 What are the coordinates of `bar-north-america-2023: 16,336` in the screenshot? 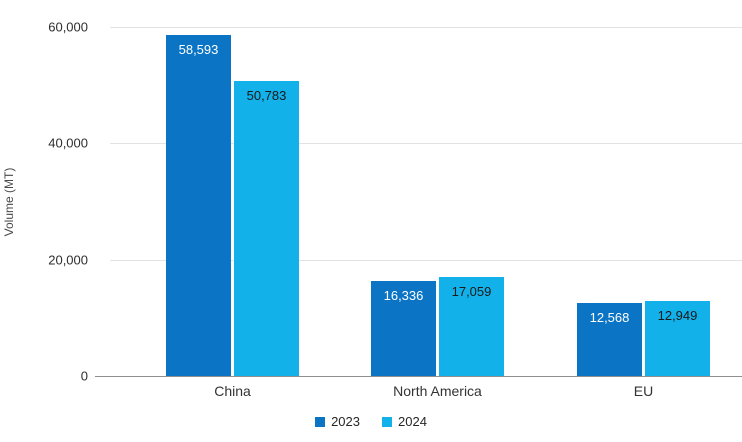 It's located at (403, 328).